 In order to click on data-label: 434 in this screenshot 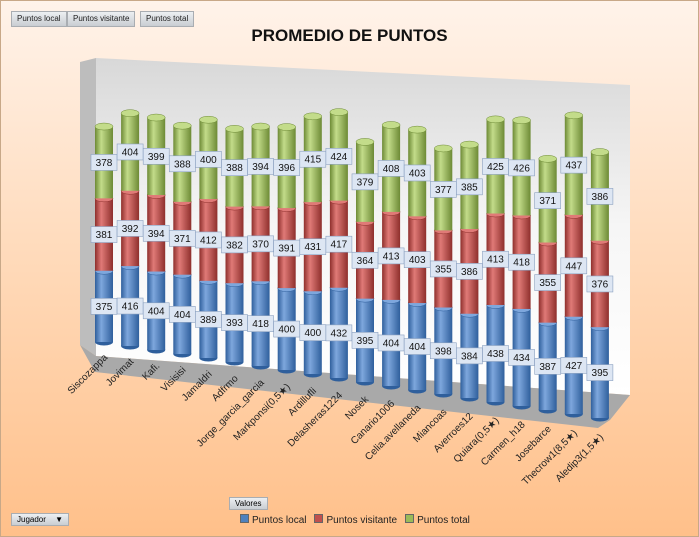, I will do `click(521, 358)`.